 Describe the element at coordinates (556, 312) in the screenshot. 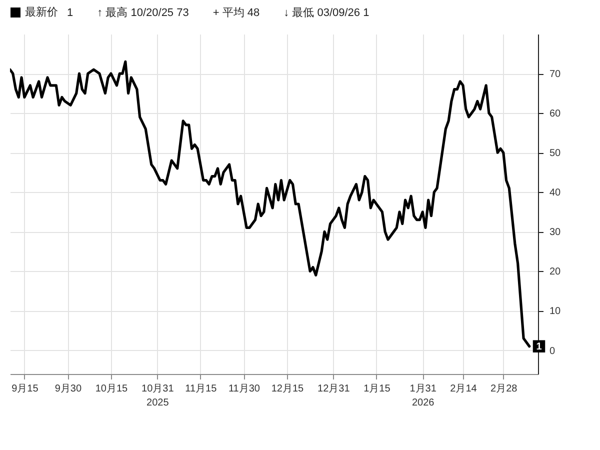

I see `y-tick-label: 10` at that location.